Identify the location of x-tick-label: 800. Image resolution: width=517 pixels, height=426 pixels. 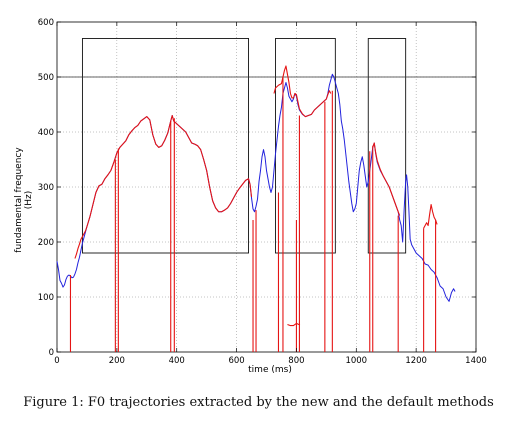
(296, 361).